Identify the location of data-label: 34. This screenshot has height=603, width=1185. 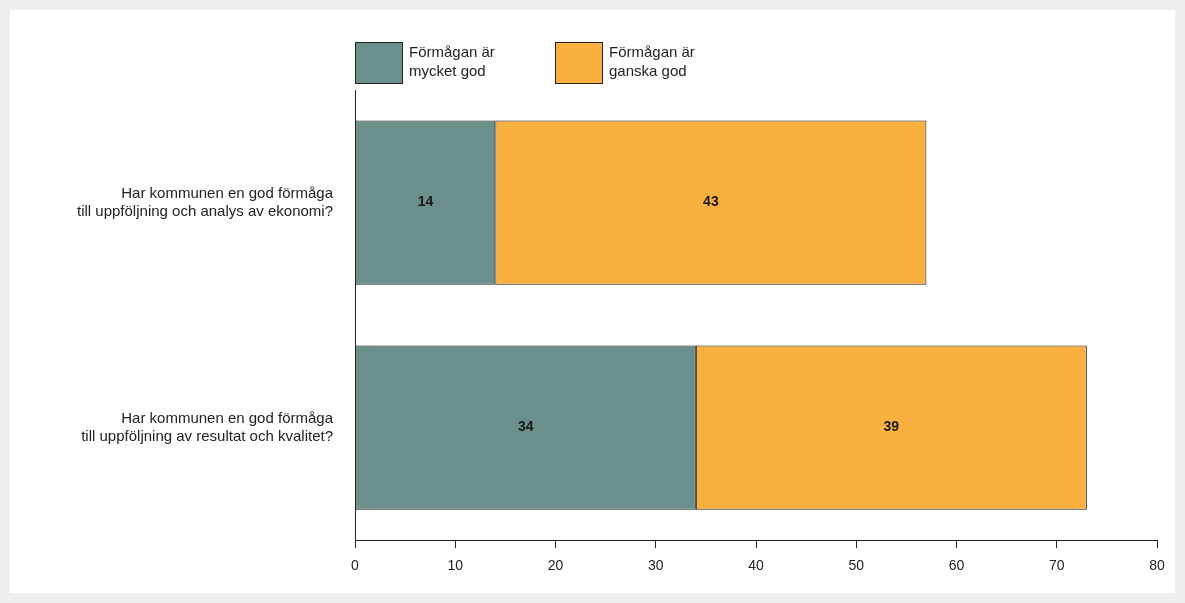
(525, 426).